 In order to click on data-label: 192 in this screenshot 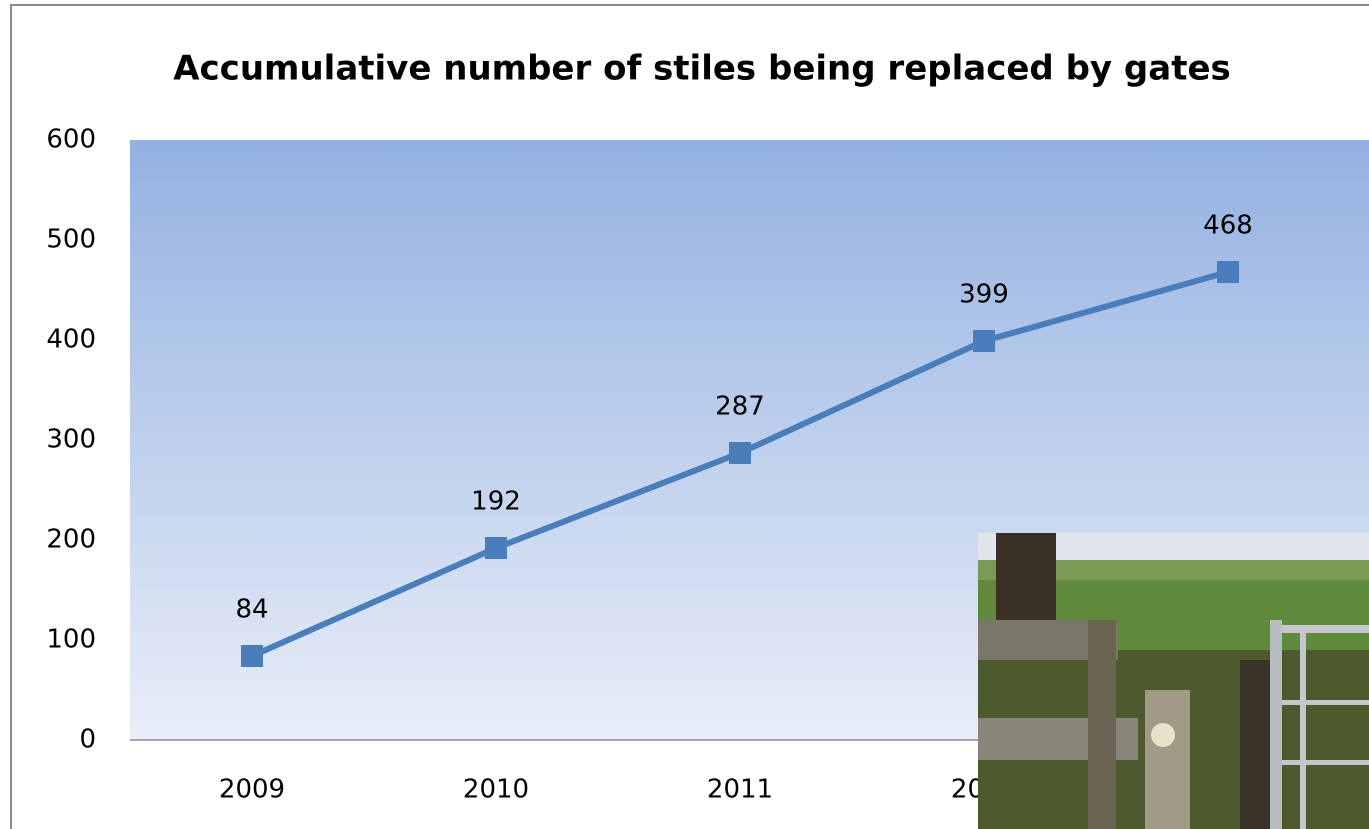, I will do `click(496, 502)`.